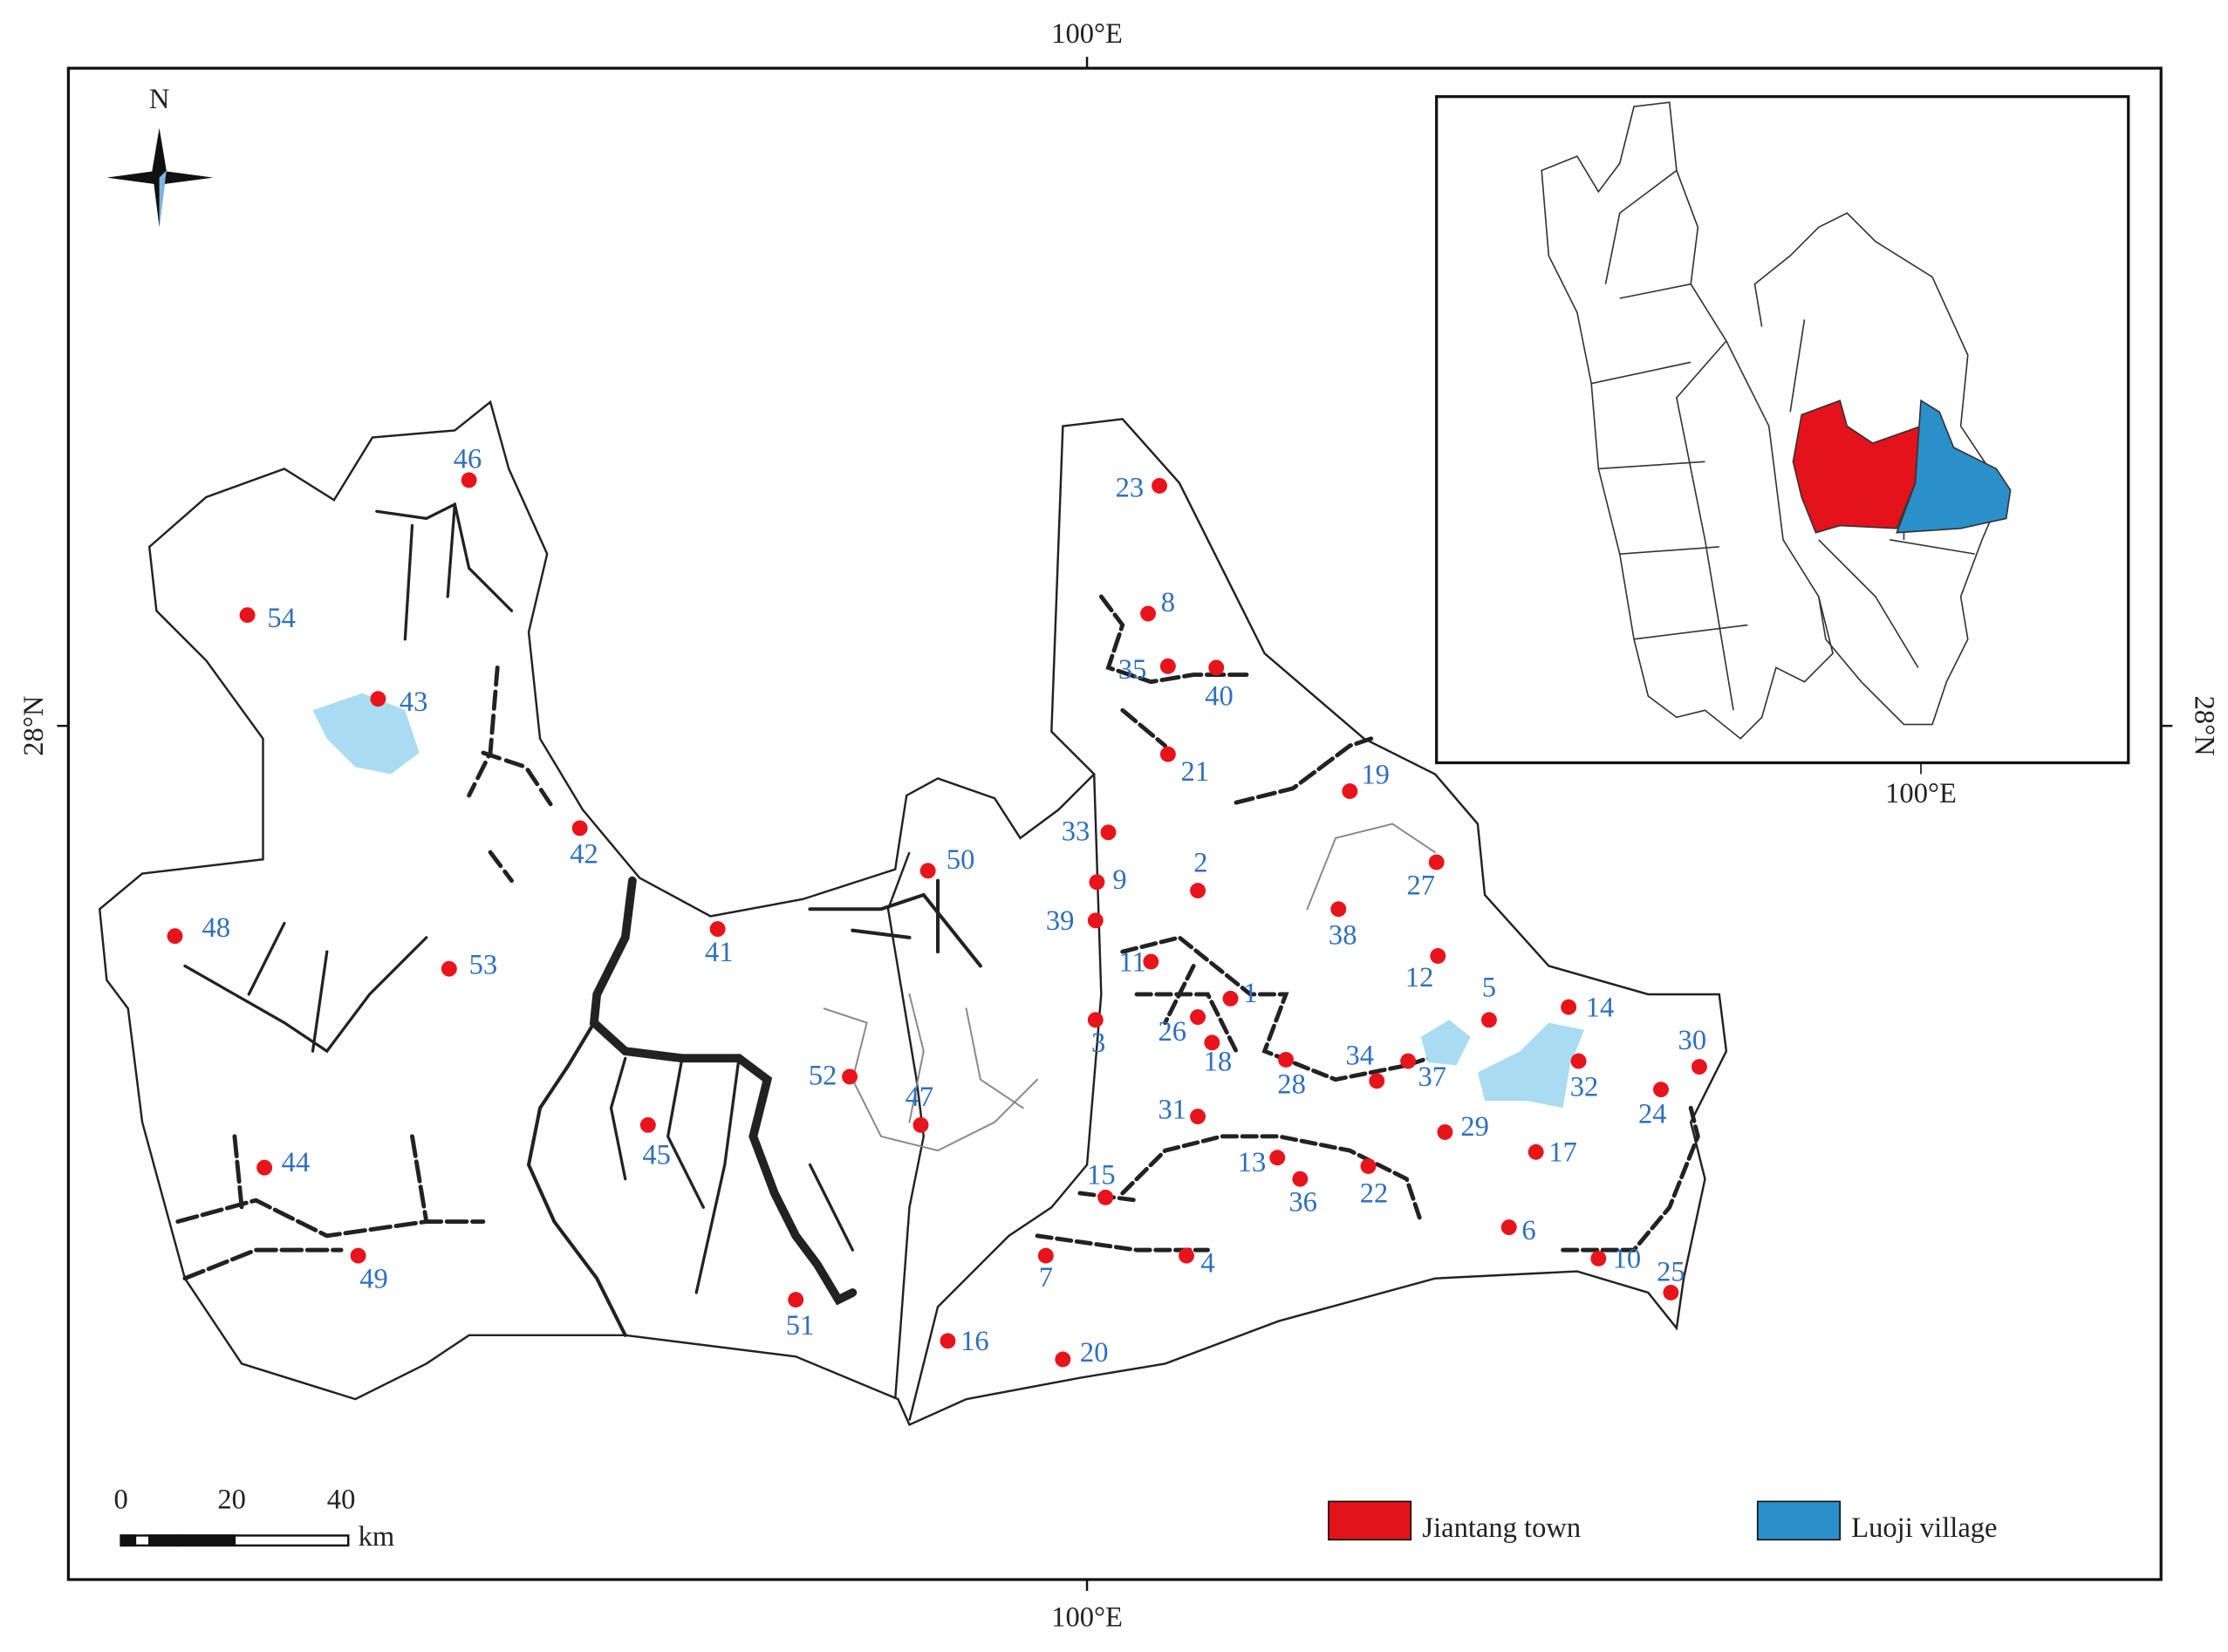  I want to click on lakes, so click(948, 901).